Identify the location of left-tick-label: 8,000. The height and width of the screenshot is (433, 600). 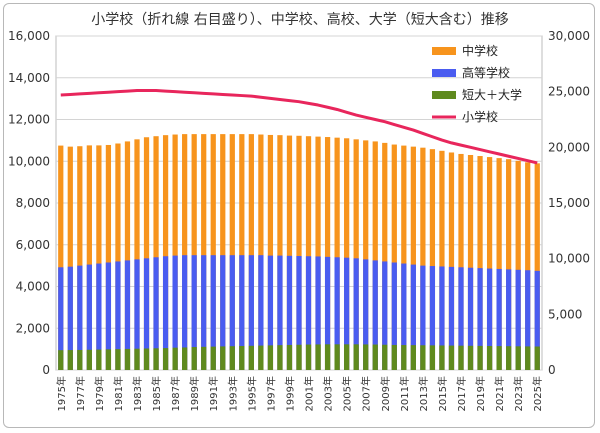
(33, 203).